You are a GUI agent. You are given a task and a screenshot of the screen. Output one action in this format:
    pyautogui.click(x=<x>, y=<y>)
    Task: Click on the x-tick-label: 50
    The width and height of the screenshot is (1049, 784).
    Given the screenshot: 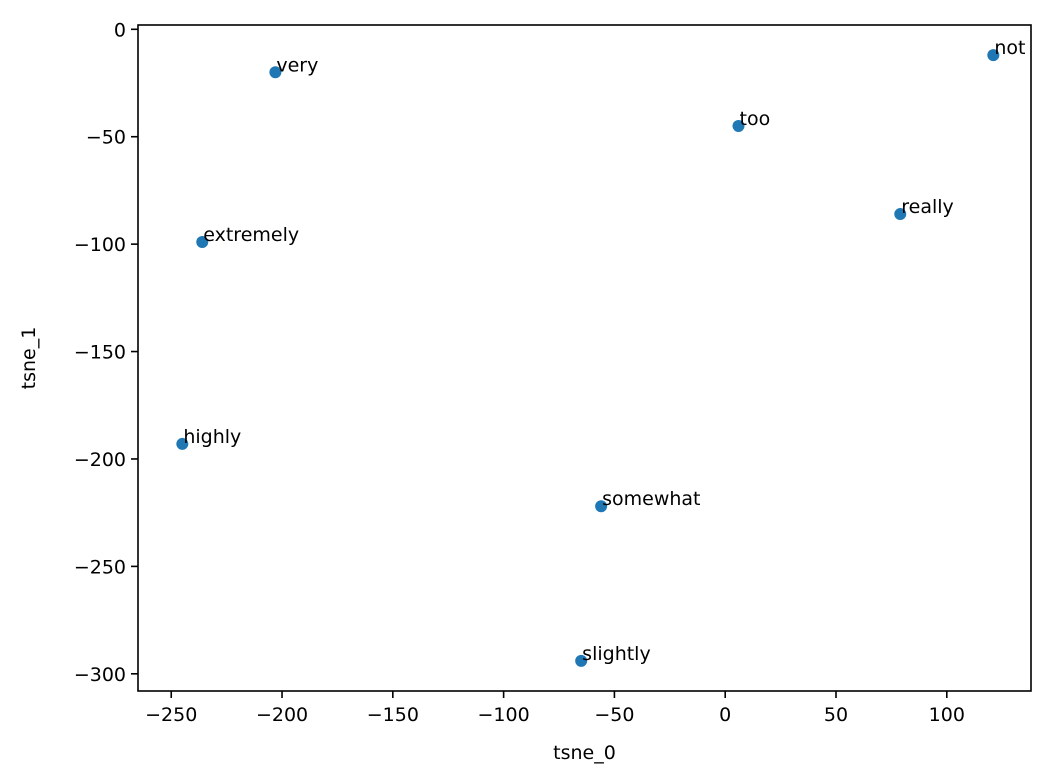 What is the action you would take?
    pyautogui.click(x=836, y=715)
    